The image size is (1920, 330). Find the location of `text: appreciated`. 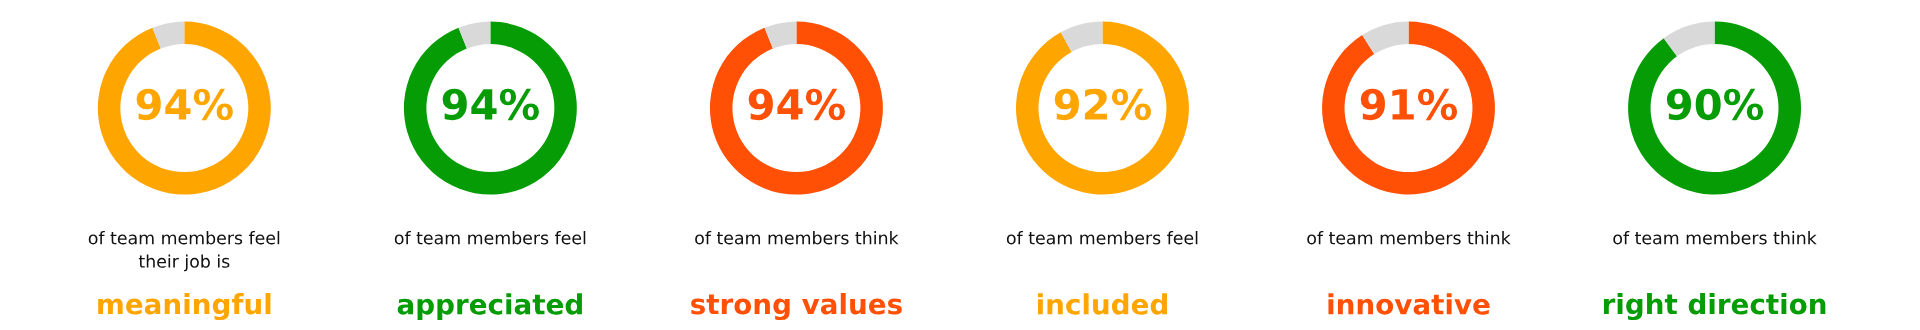

text: appreciated is located at coordinates (489, 307).